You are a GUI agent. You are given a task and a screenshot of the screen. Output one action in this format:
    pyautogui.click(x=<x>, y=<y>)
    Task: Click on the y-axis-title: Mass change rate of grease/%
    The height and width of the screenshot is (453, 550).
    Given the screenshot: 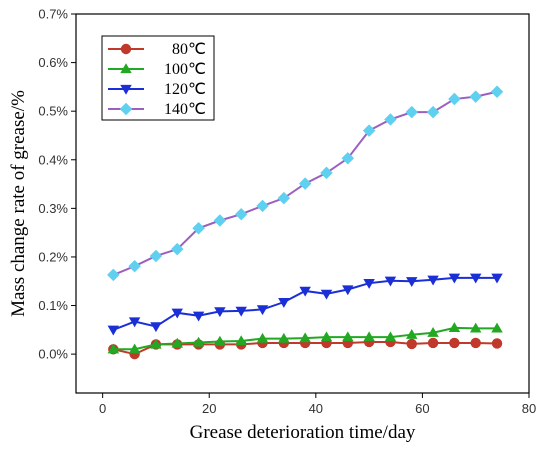 What is the action you would take?
    pyautogui.click(x=18, y=203)
    